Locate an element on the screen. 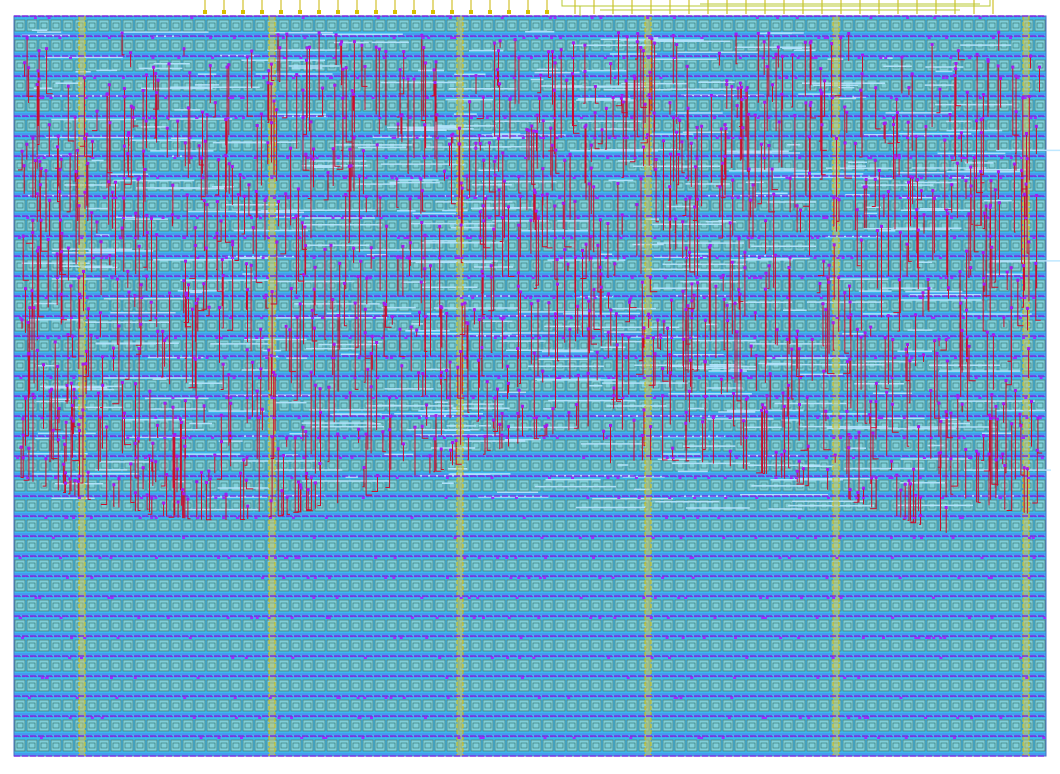 This screenshot has height=774, width=1060. pin-lead is located at coordinates (599, 7).